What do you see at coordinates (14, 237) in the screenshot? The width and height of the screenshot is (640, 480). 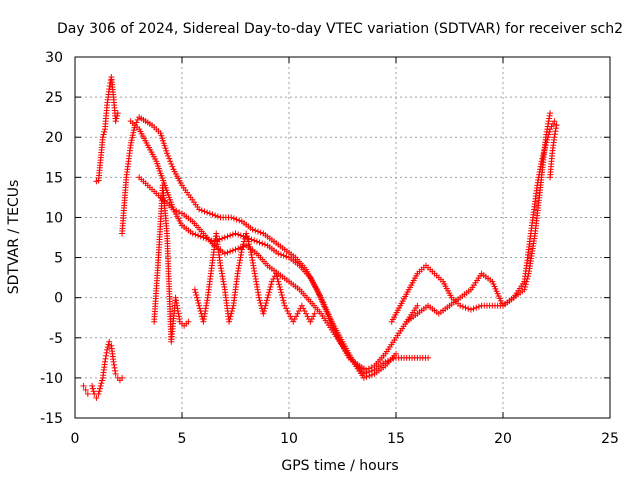 I see `y-axis-label: SDTVAR / TECUs` at bounding box center [14, 237].